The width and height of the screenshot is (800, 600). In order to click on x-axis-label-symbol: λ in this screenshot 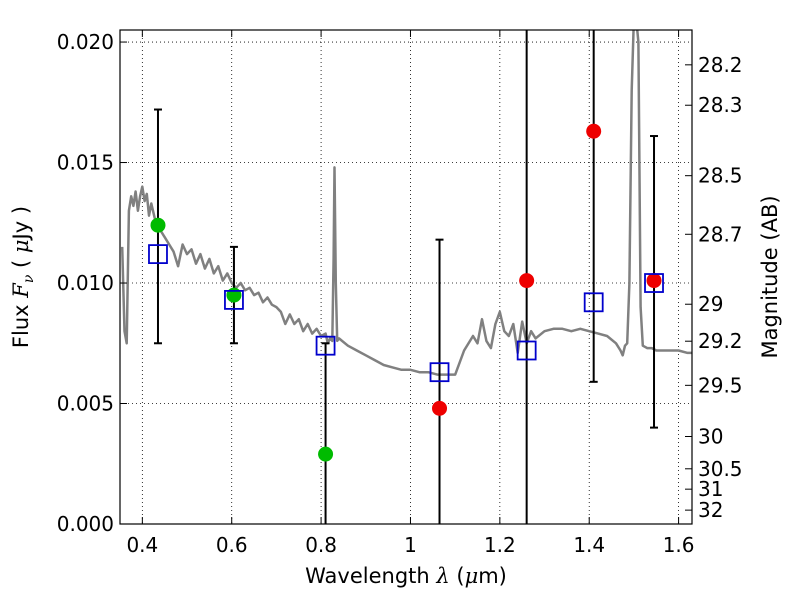, I will do `click(442, 576)`.